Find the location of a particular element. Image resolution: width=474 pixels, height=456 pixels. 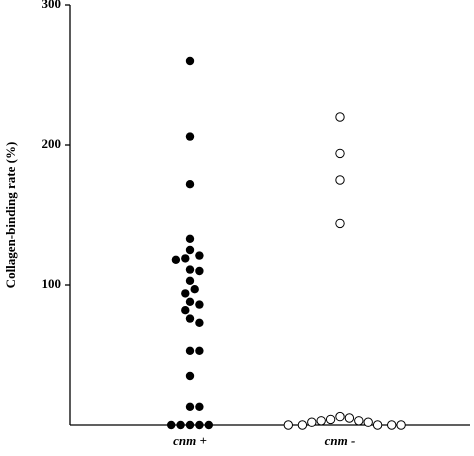

x-tick-label: cnm + is located at coordinates (190, 440).